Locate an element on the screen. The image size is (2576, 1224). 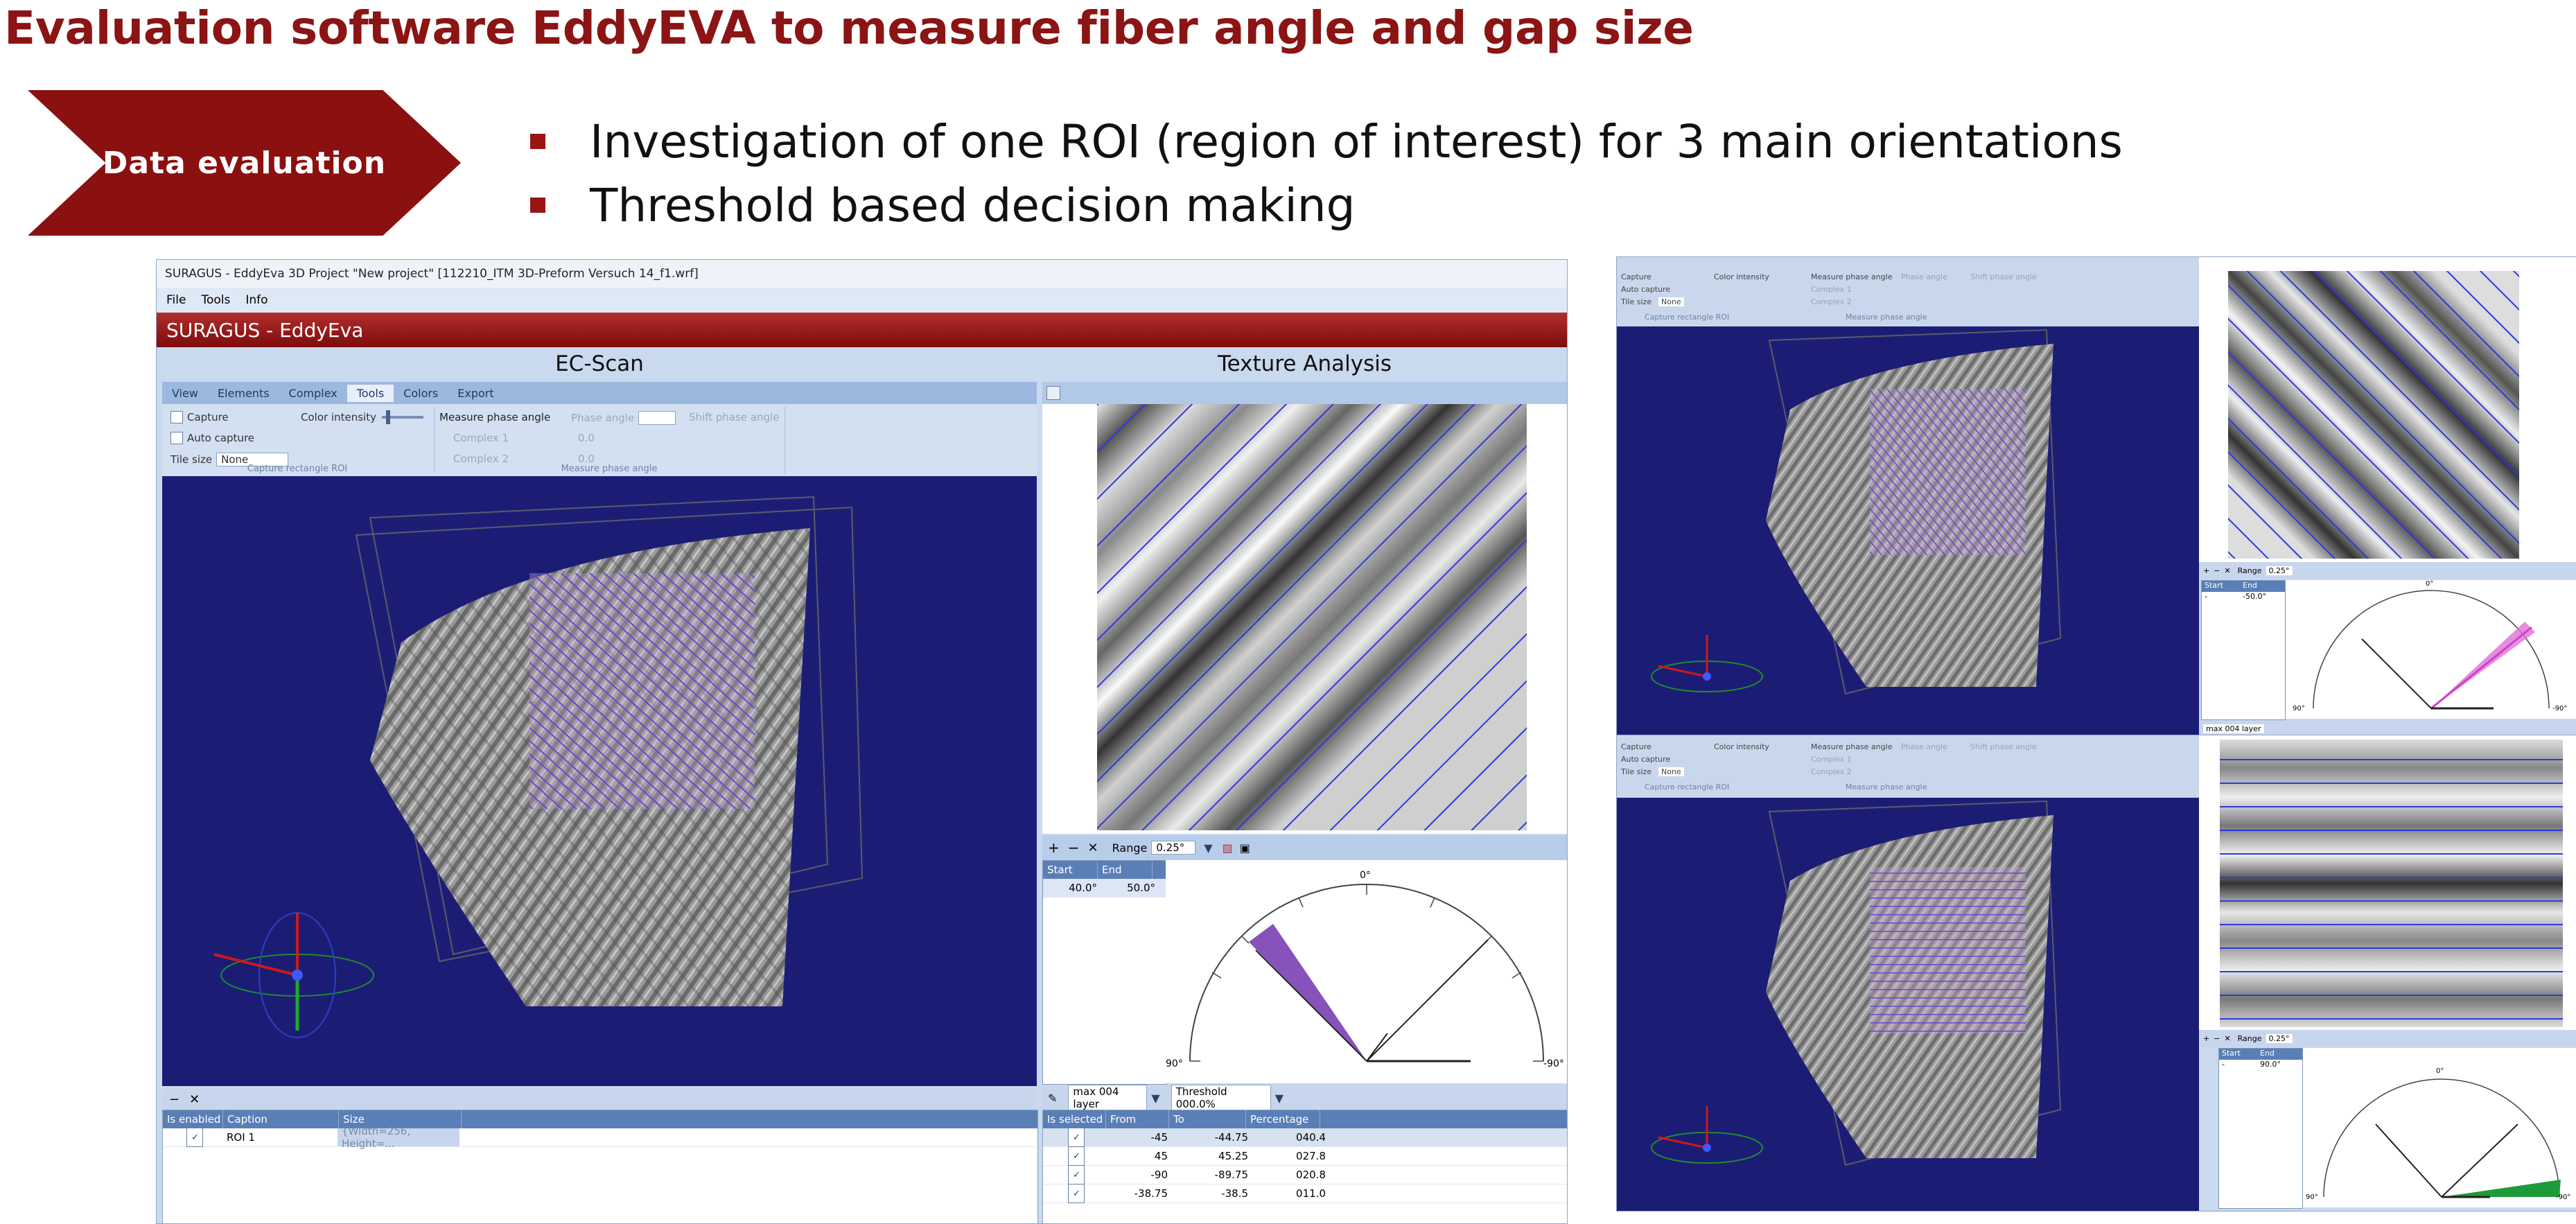
thumb-texture-area is located at coordinates (2387, 882).